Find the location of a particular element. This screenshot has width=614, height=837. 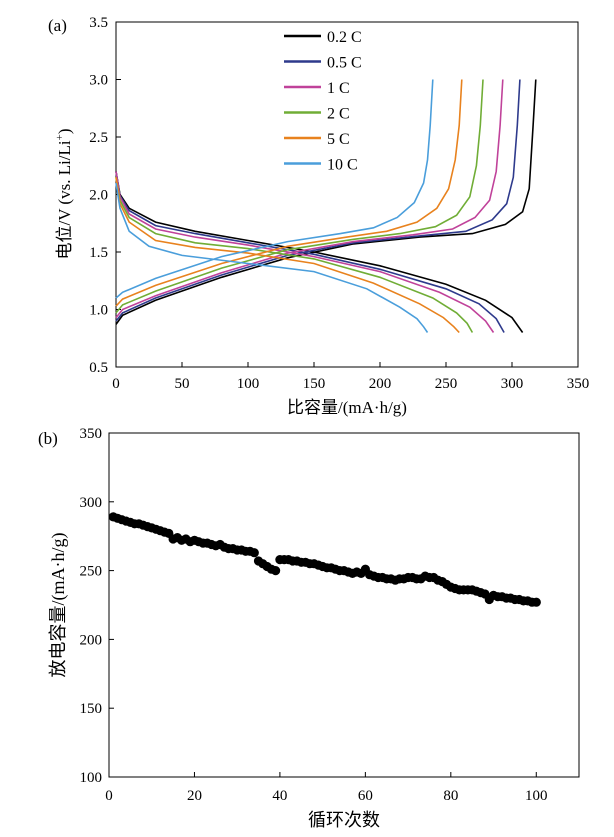

legend-label-series-3: 2 C is located at coordinates (338, 114).